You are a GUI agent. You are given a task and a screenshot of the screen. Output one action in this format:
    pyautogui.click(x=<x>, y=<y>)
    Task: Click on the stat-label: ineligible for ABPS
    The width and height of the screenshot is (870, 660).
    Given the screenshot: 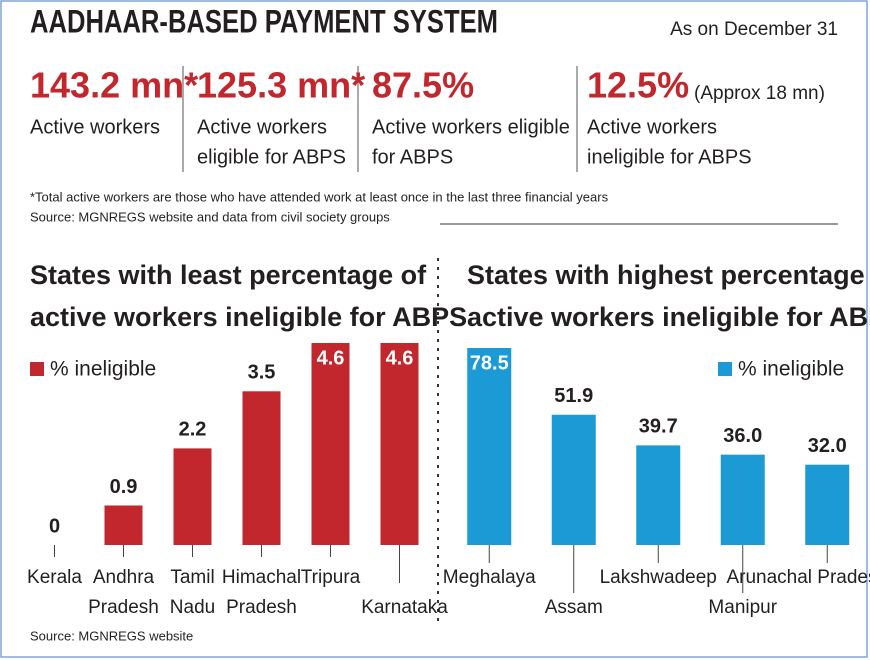 What is the action you would take?
    pyautogui.click(x=669, y=157)
    